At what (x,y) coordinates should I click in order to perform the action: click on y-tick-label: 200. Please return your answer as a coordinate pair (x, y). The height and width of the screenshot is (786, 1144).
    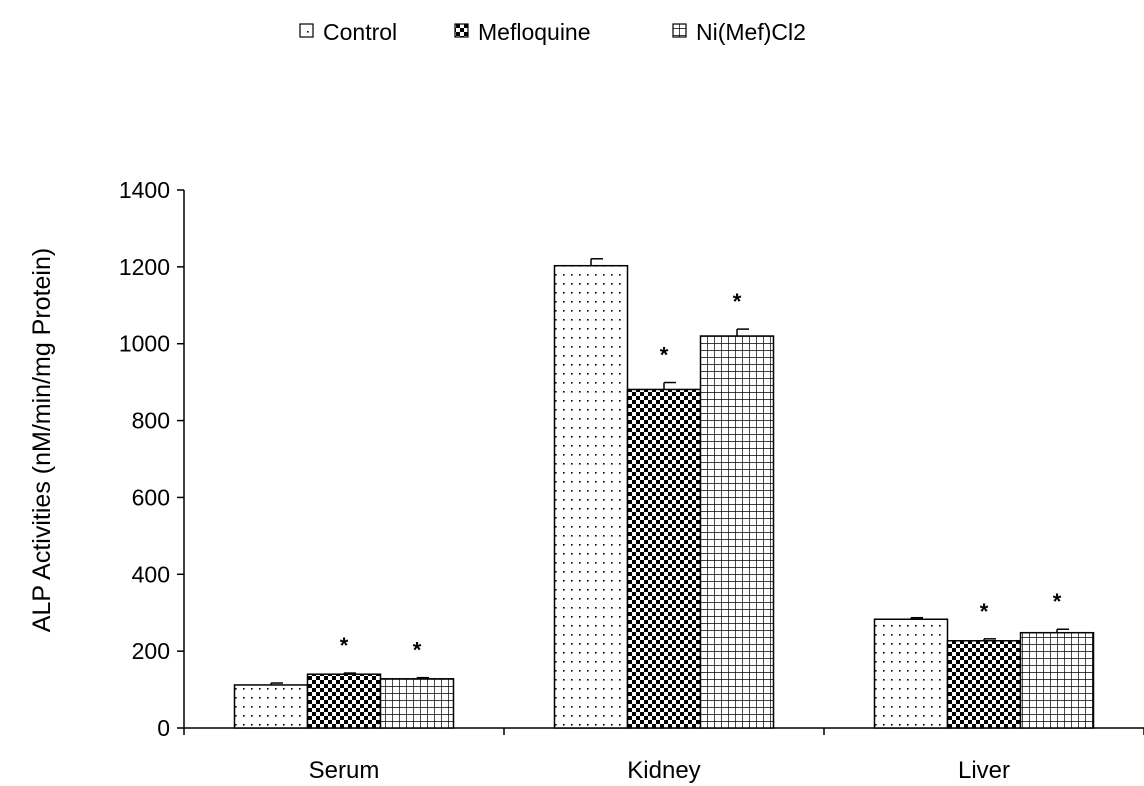
    Looking at the image, I should click on (151, 651).